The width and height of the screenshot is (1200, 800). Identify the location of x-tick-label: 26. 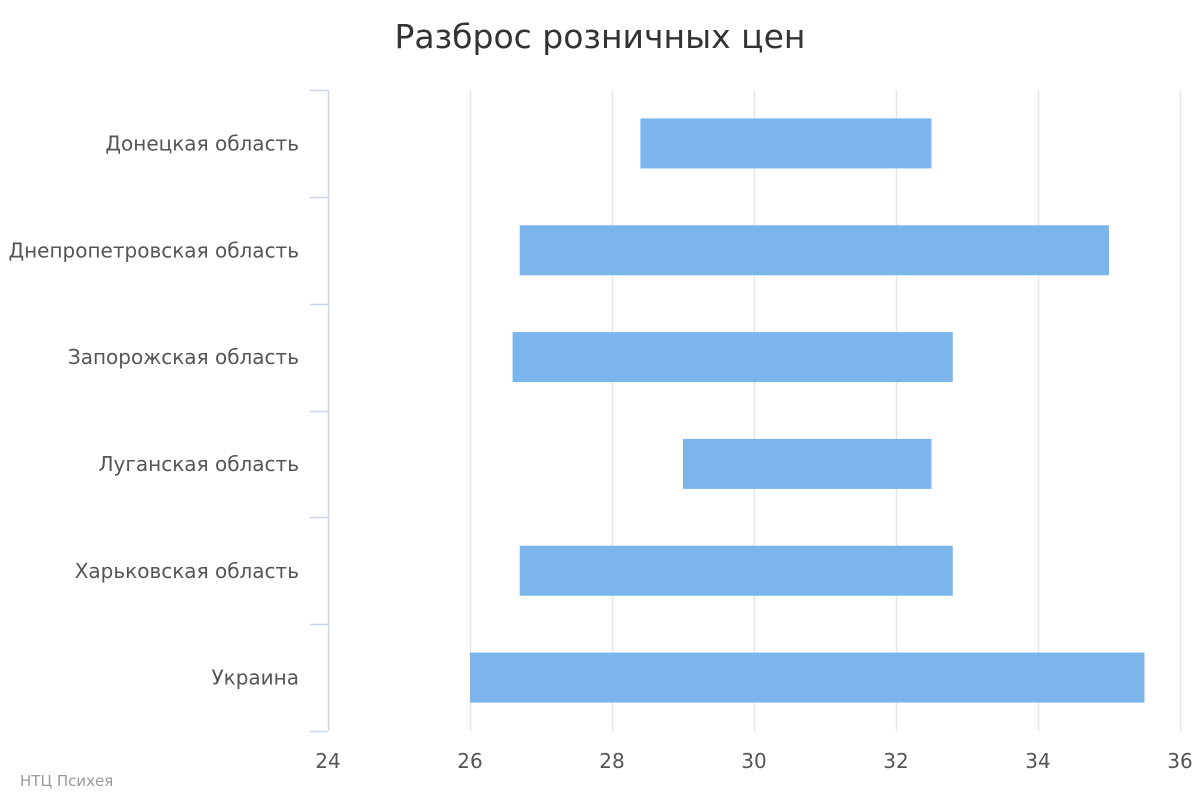
(469, 761).